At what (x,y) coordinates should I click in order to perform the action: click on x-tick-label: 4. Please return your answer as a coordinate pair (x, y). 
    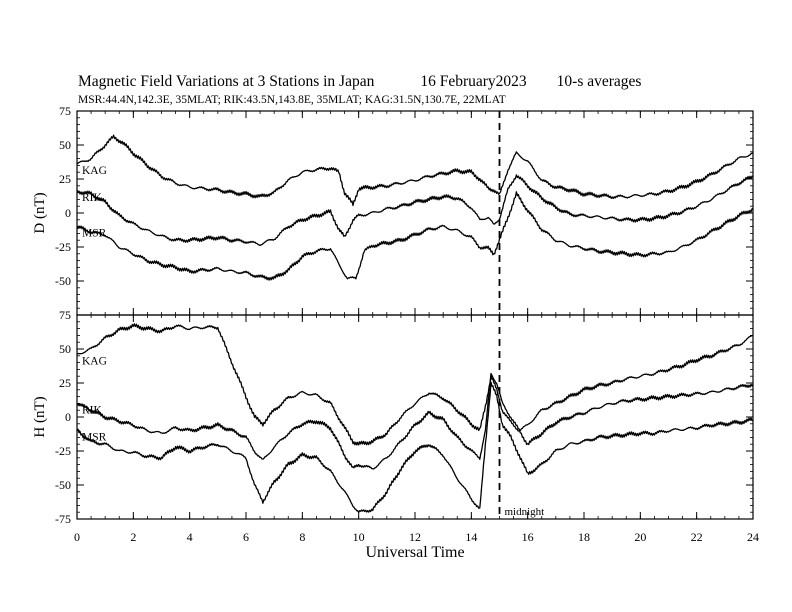
    Looking at the image, I should click on (190, 537).